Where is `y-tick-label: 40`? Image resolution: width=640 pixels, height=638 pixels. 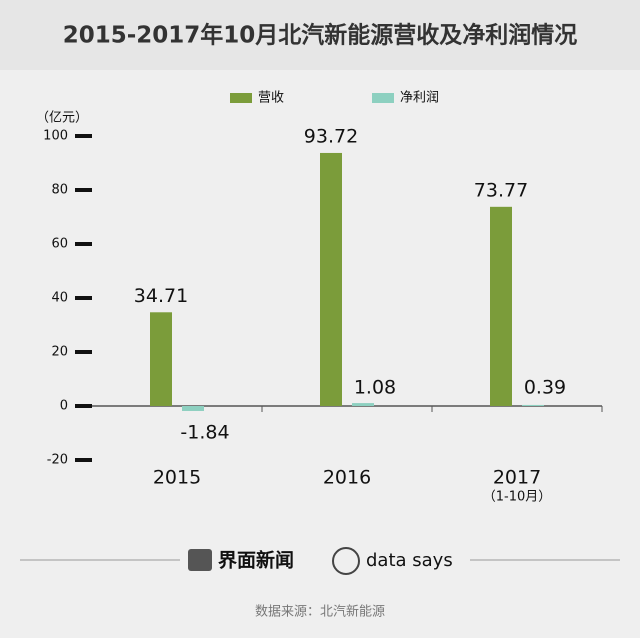 y-tick-label: 40 is located at coordinates (59, 298).